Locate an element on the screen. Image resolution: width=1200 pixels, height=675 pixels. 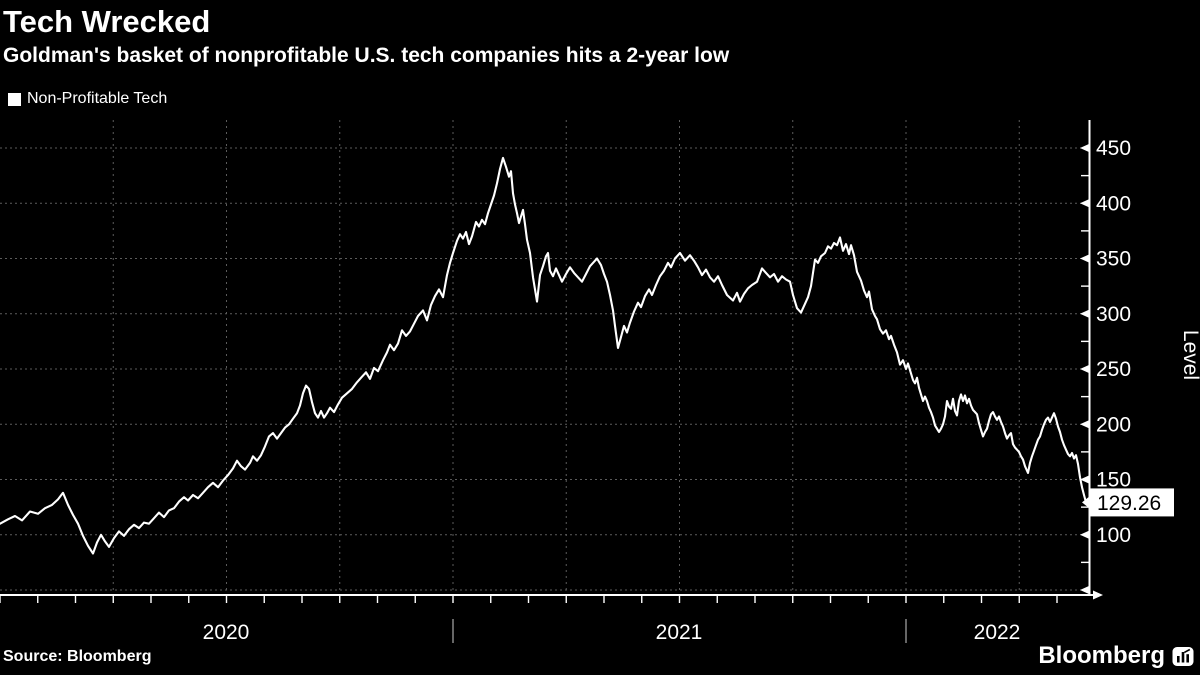
year-label: 2020 is located at coordinates (226, 632).